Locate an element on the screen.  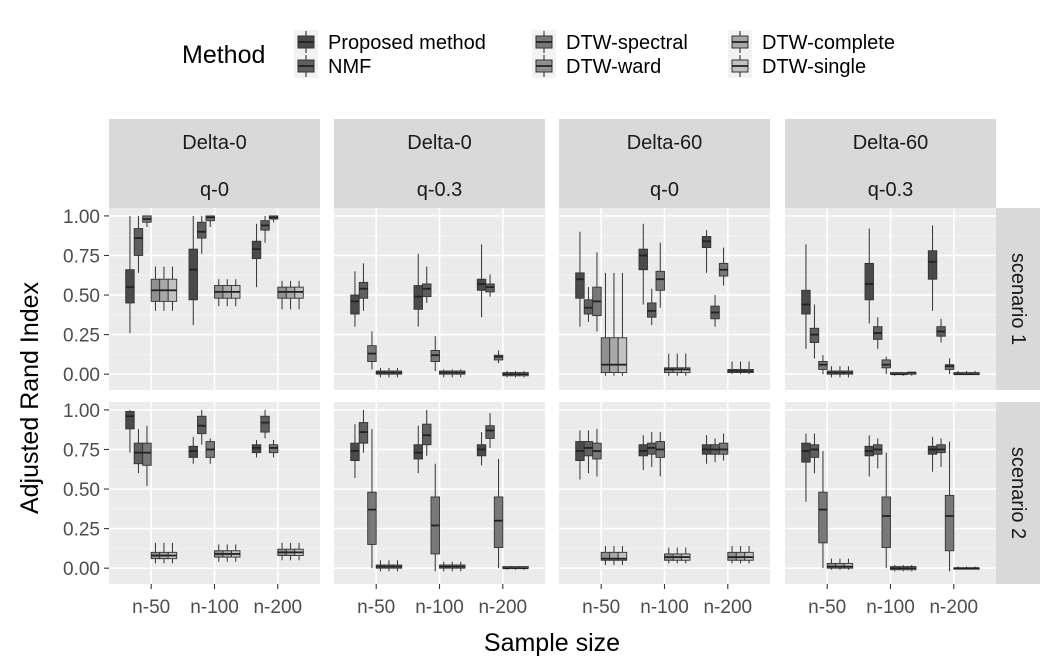
row-strip-2: scenario 2 is located at coordinates (1018, 493).